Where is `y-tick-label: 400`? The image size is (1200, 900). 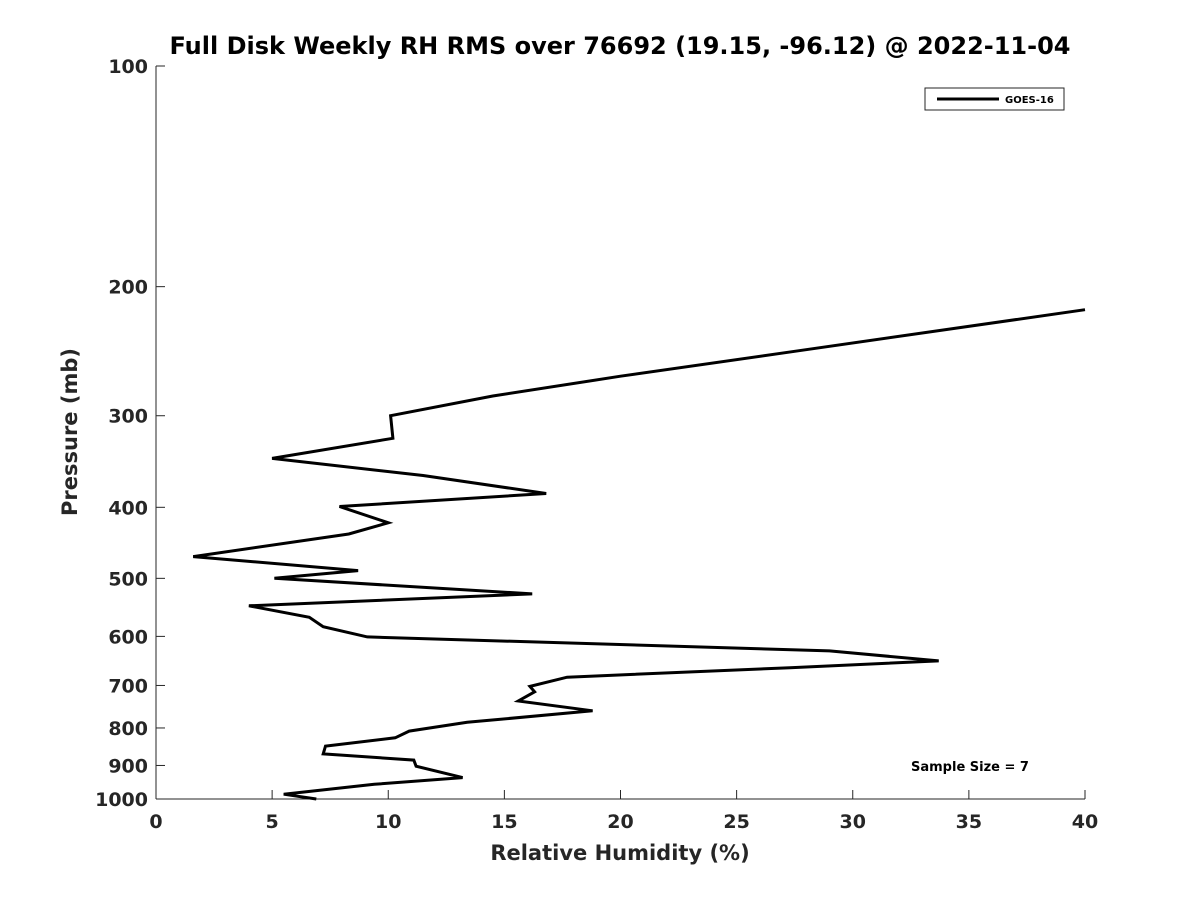 y-tick-label: 400 is located at coordinates (128, 508).